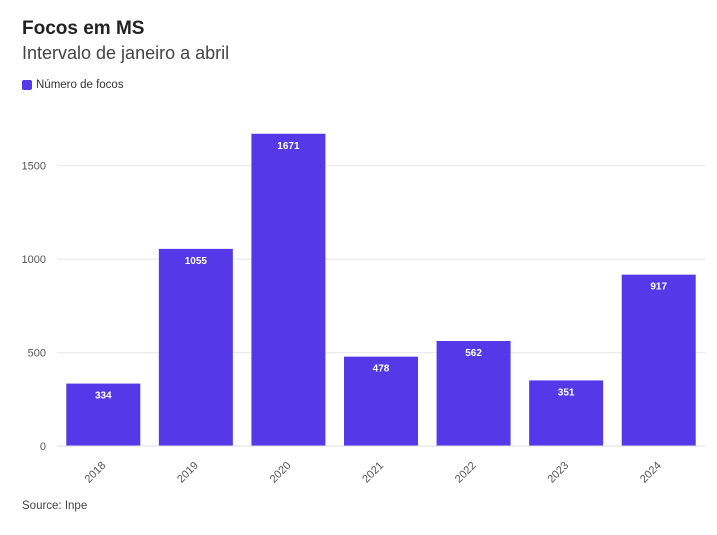  Describe the element at coordinates (196, 261) in the screenshot. I see `bar-value-label: 1055` at that location.